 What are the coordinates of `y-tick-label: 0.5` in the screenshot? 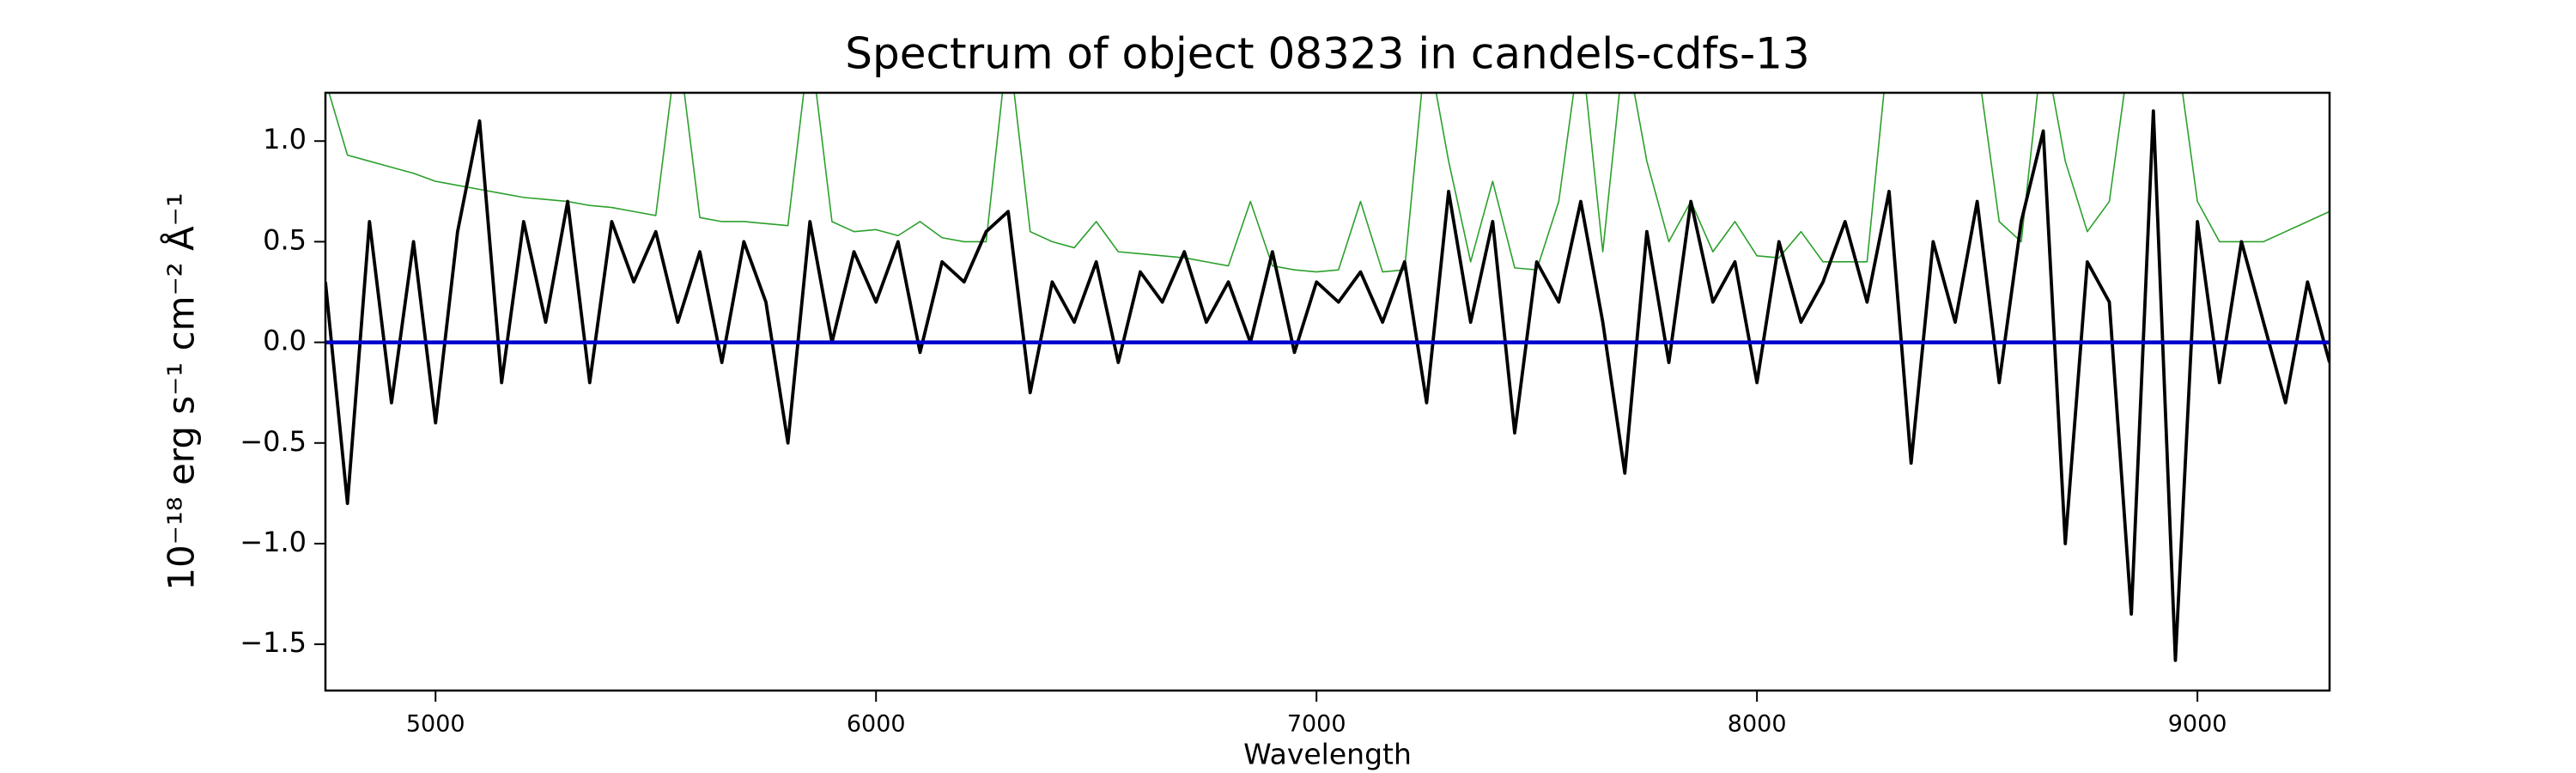 It's located at (285, 239).